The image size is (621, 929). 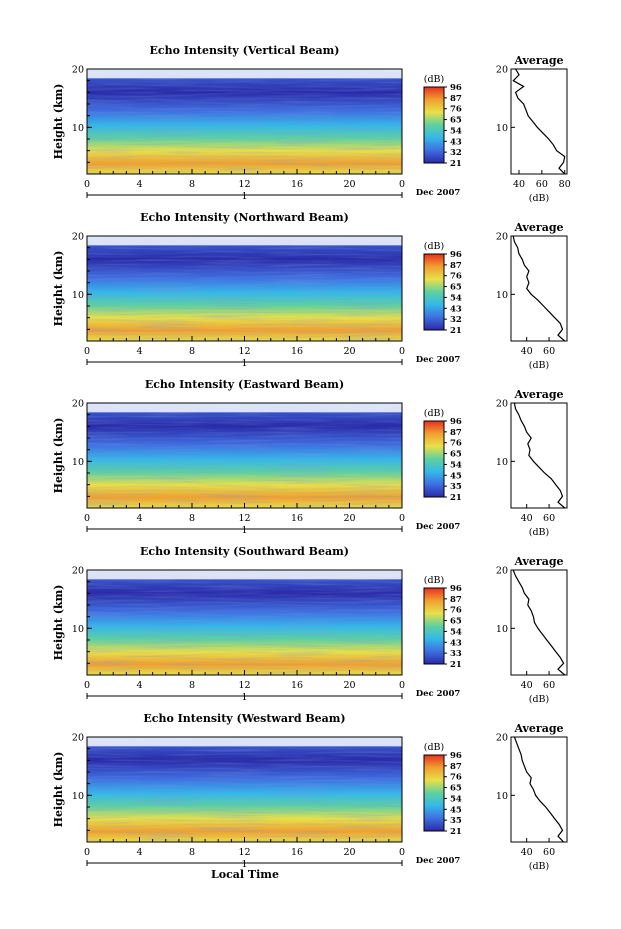 What do you see at coordinates (244, 789) in the screenshot?
I see `heatmap-texture` at bounding box center [244, 789].